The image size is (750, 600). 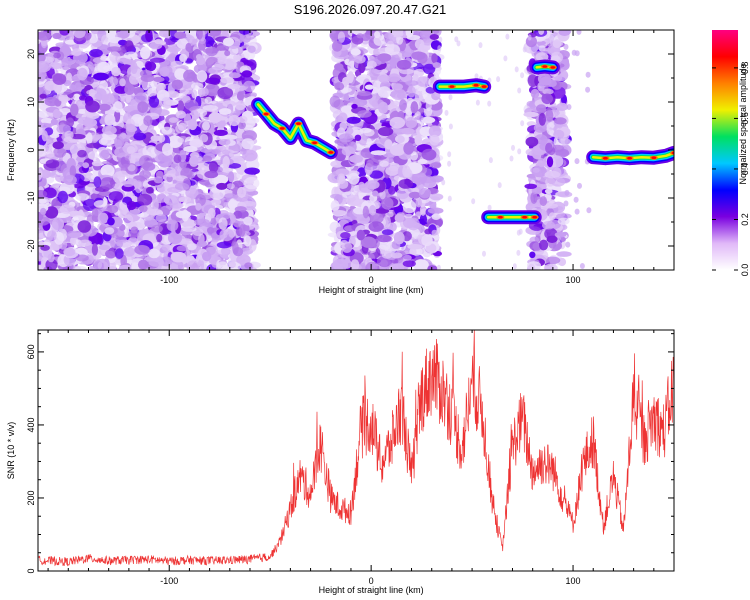 What do you see at coordinates (745, 169) in the screenshot?
I see `colorbar-tick-label: 0.4` at bounding box center [745, 169].